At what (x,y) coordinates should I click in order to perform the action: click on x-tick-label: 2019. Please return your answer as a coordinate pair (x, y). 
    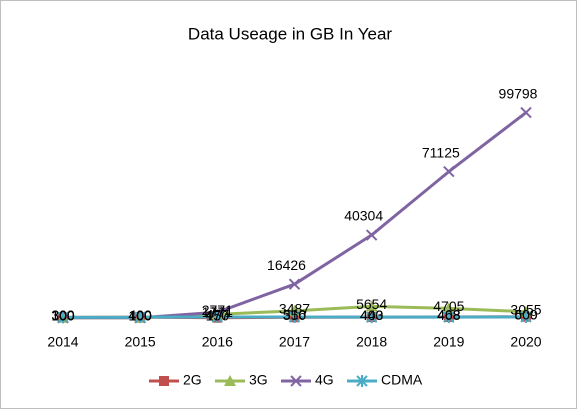
    Looking at the image, I should click on (448, 342).